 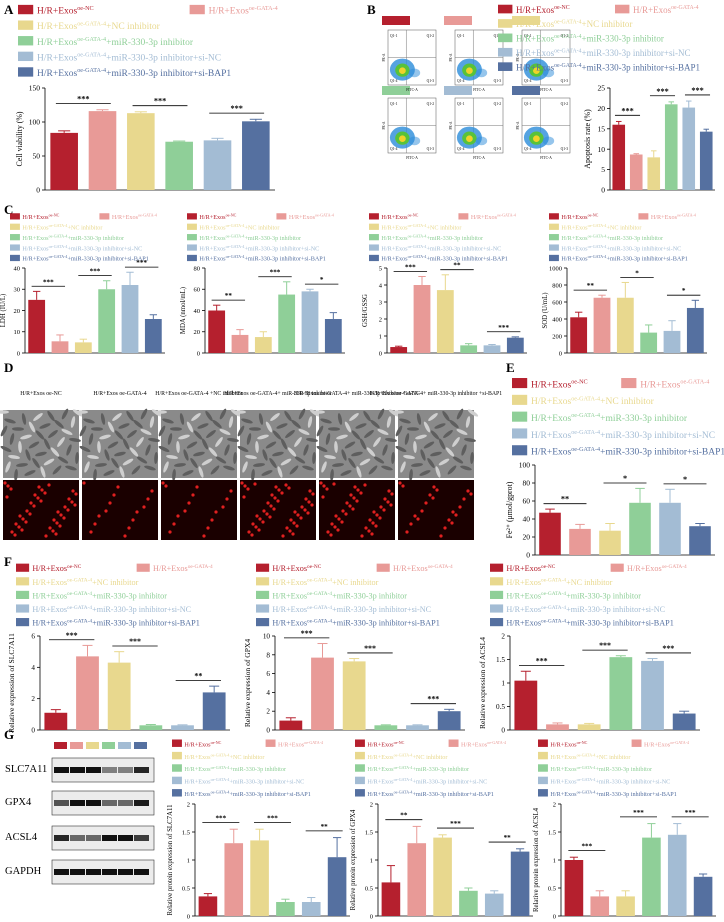 I want to click on flow-q1: Q1-1, so click(x=528, y=104).